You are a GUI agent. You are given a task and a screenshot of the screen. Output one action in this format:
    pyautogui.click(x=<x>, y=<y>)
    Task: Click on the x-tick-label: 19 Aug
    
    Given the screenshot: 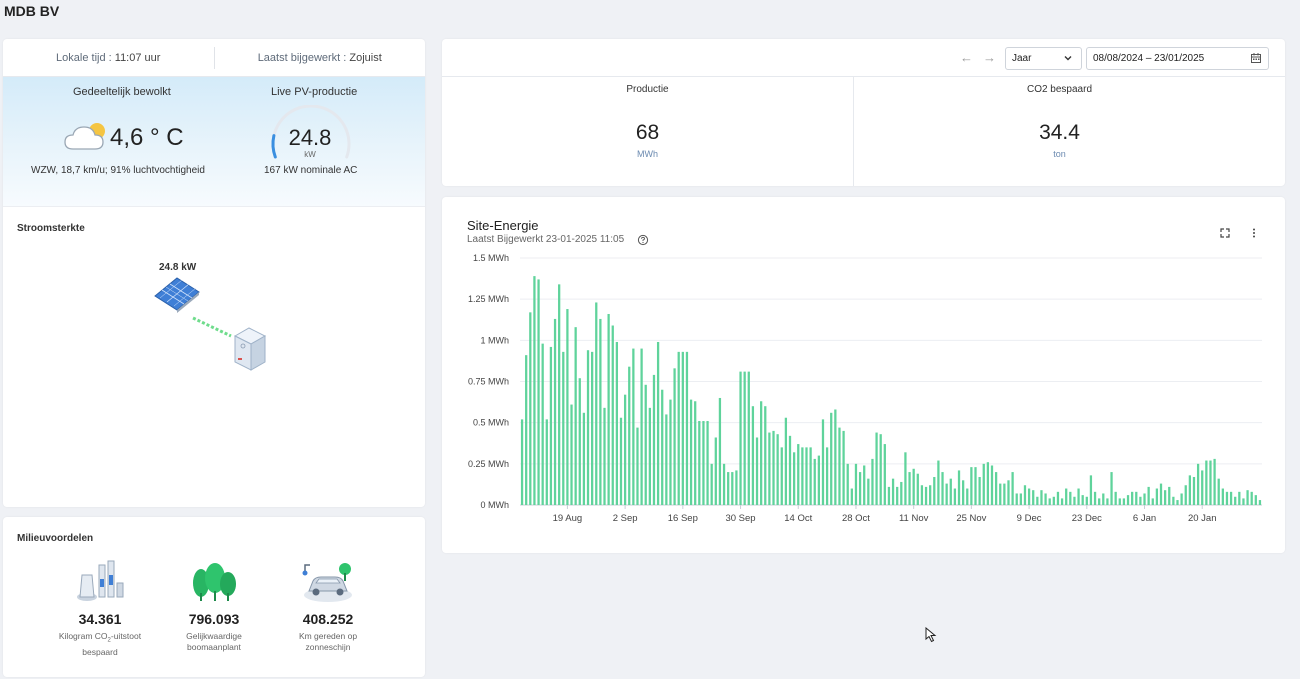 What is the action you would take?
    pyautogui.click(x=568, y=518)
    